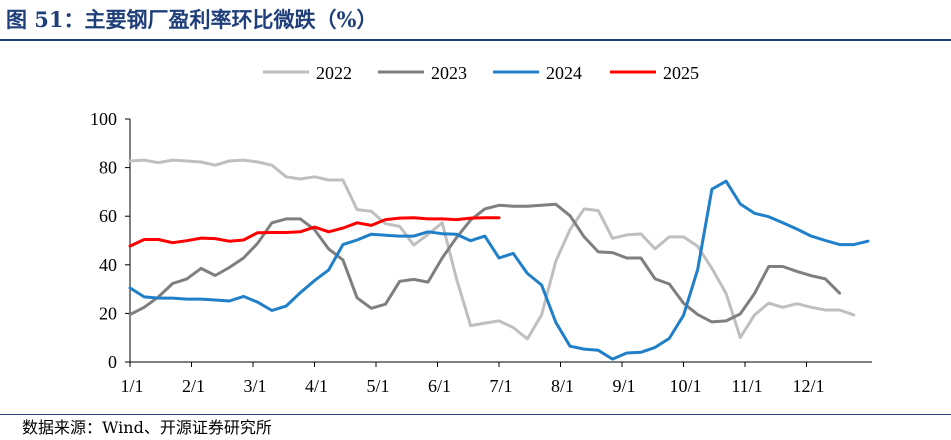  I want to click on series-line-2025, so click(314, 232).